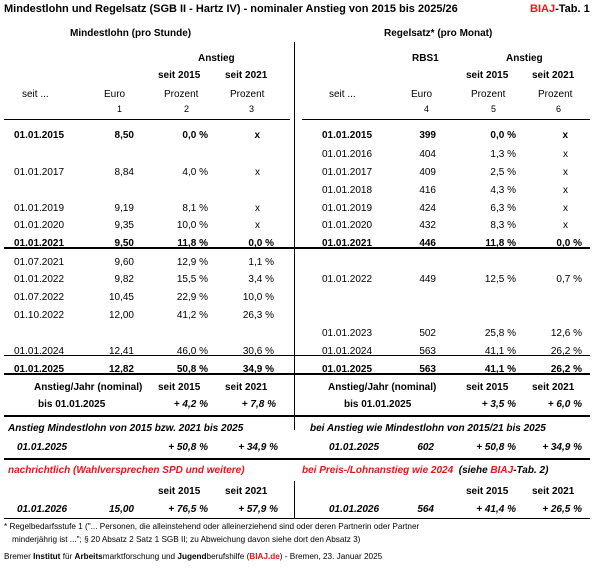  Describe the element at coordinates (347, 243) in the screenshot. I see `right-row-date-cell: 01.01.2021` at that location.